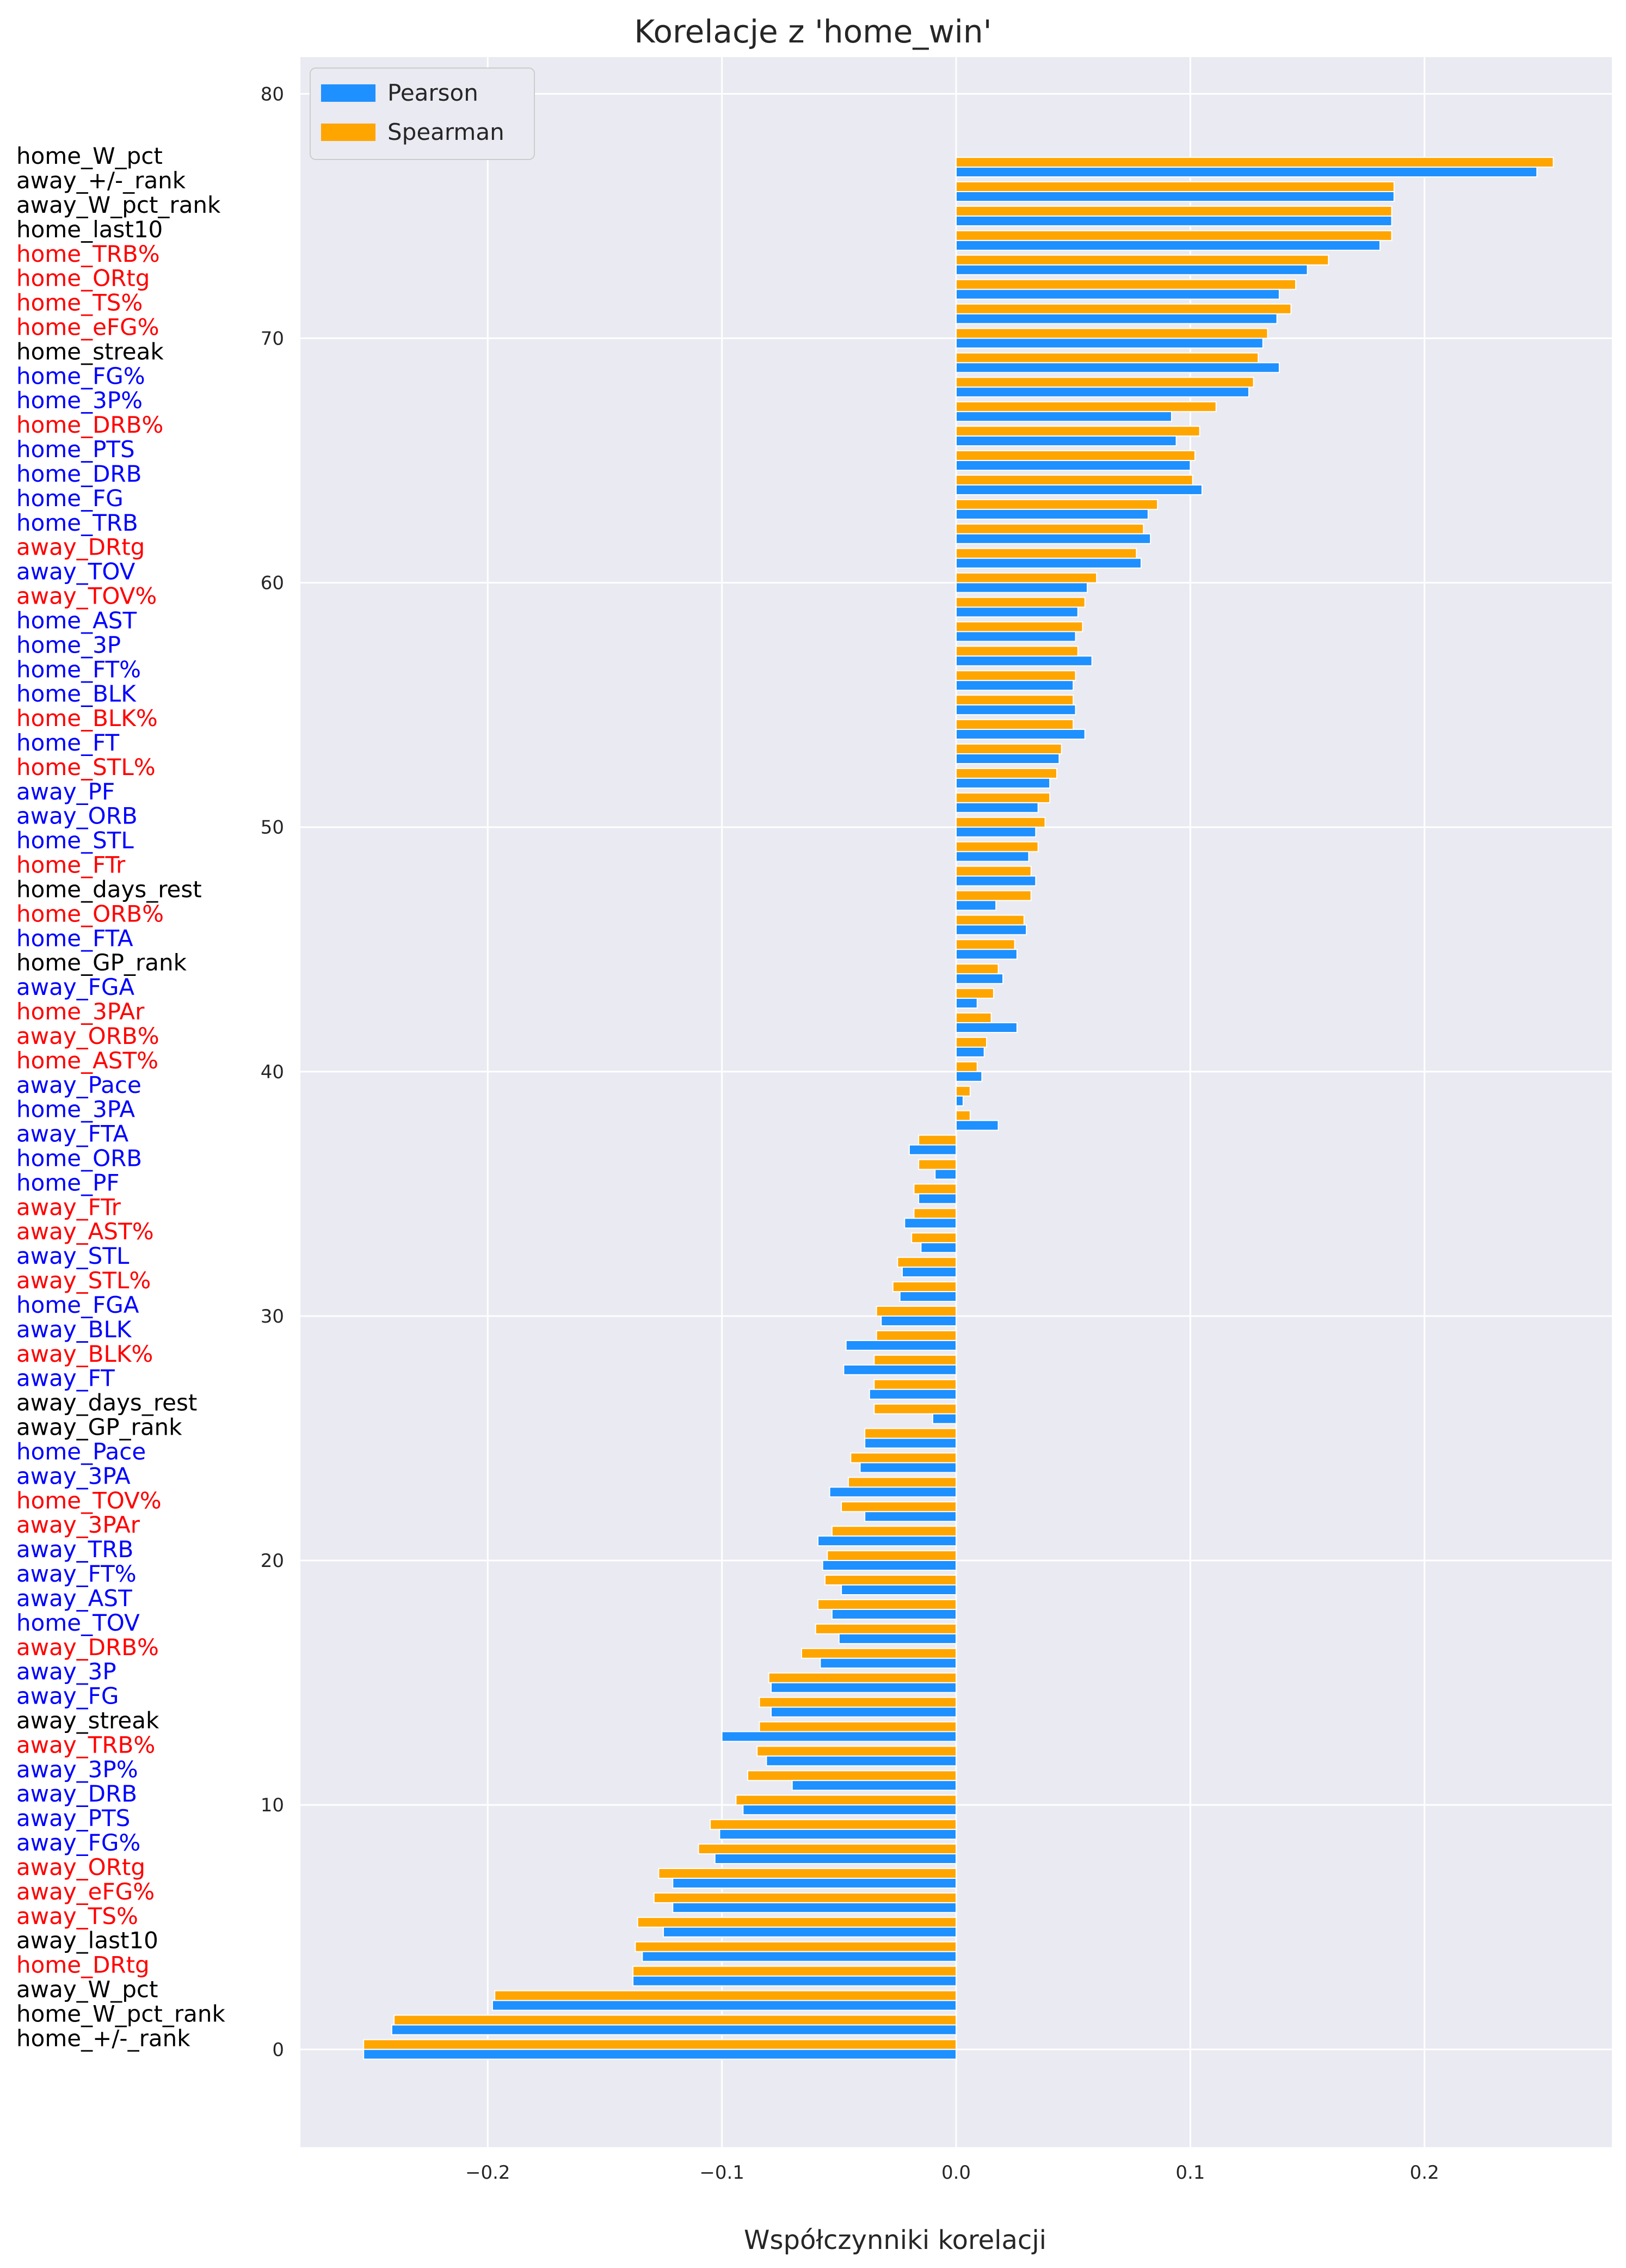  What do you see at coordinates (83, 1280) in the screenshot?
I see `feature-label: away_STL%` at bounding box center [83, 1280].